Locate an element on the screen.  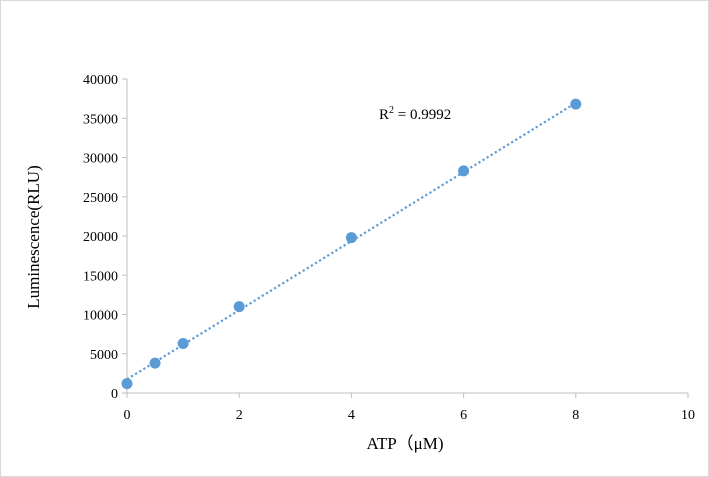
y-tick-label: 0 is located at coordinates (114, 394).